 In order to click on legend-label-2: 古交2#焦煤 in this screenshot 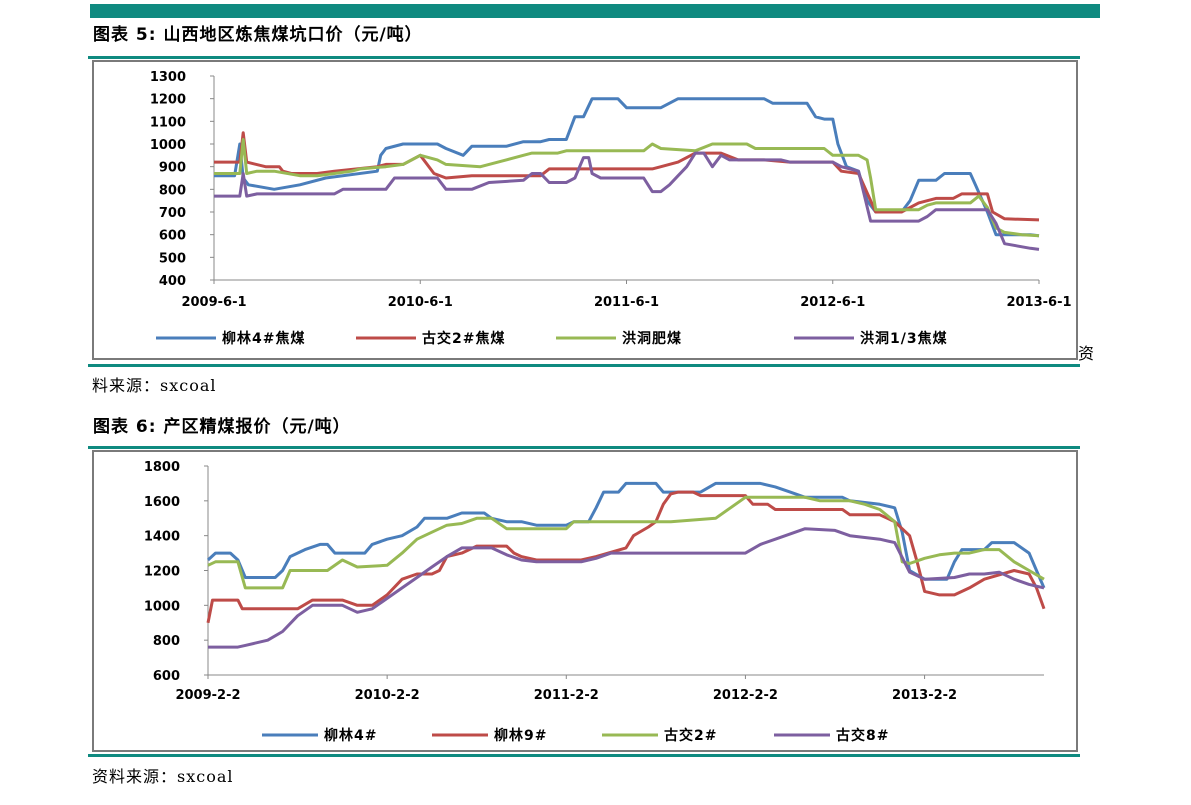, I will do `click(463, 338)`.